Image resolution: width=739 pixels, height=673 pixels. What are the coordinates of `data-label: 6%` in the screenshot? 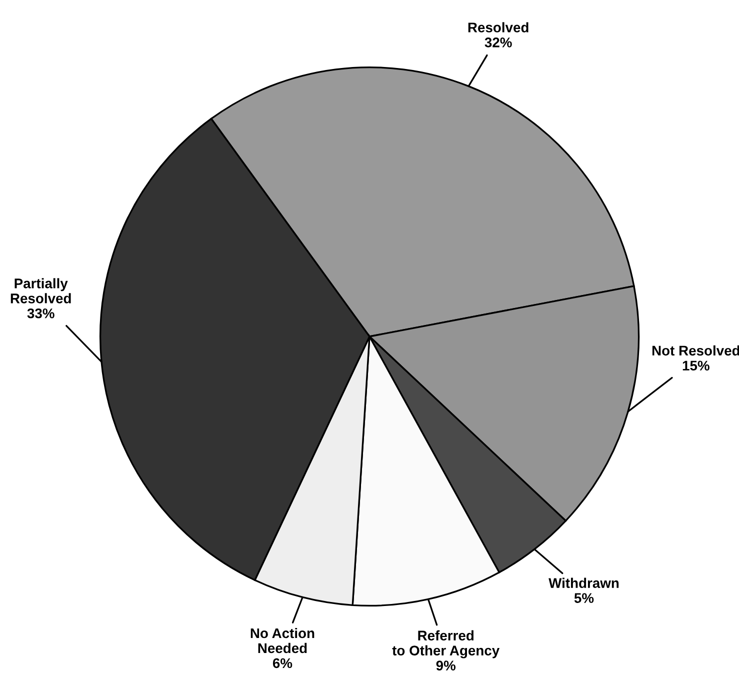 It's located at (282, 663).